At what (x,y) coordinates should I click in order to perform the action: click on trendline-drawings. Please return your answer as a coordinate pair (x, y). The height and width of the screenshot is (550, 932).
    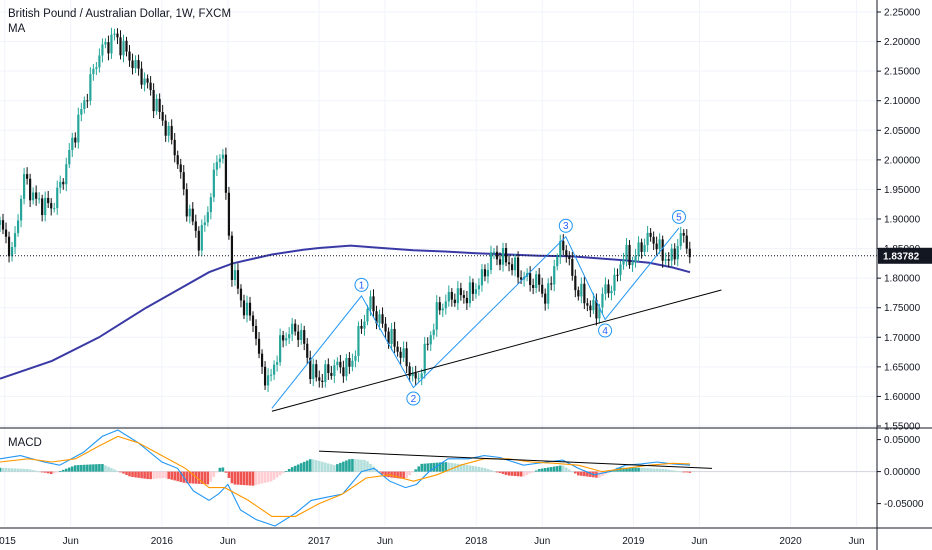
    Looking at the image, I should click on (496, 350).